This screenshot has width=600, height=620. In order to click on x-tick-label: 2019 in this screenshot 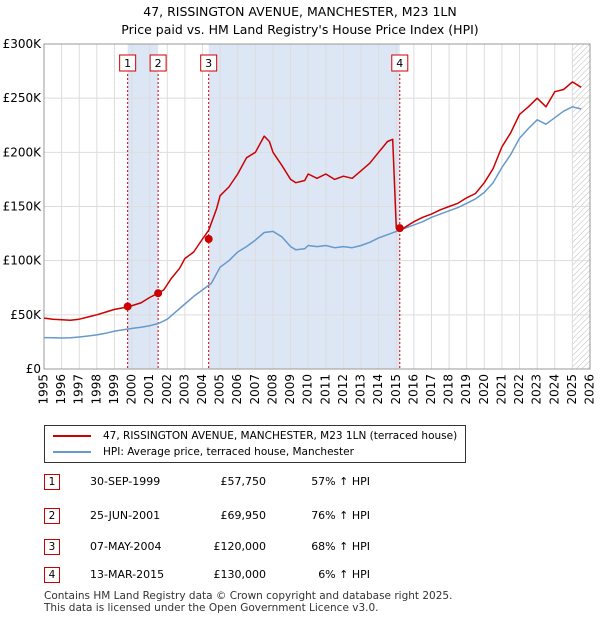, I will do `click(466, 389)`.